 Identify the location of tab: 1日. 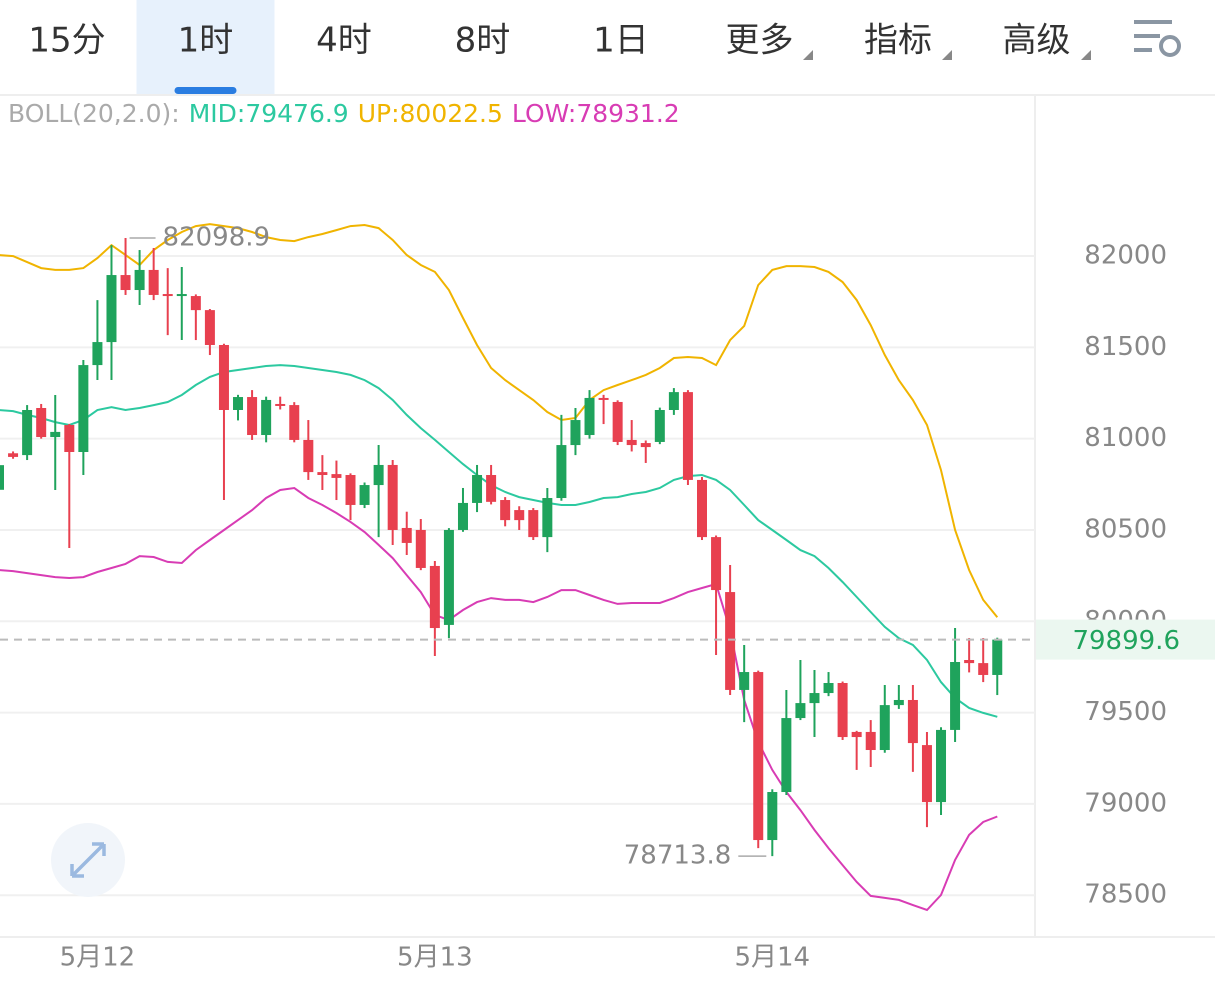
(621, 41).